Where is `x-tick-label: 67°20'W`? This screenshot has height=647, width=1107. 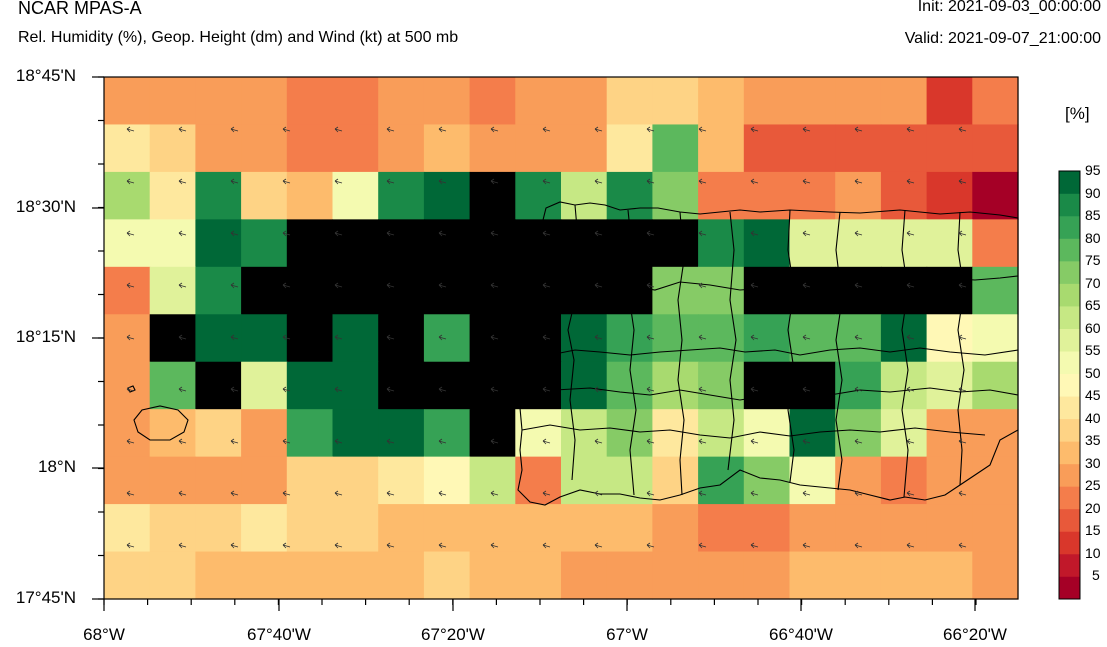 x-tick-label: 67°20'W is located at coordinates (453, 634).